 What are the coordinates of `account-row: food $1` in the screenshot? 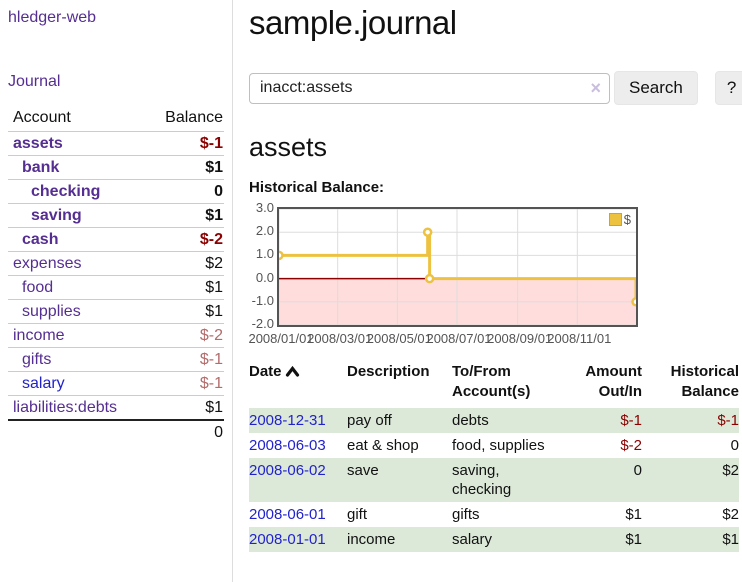 It's located at (116, 287).